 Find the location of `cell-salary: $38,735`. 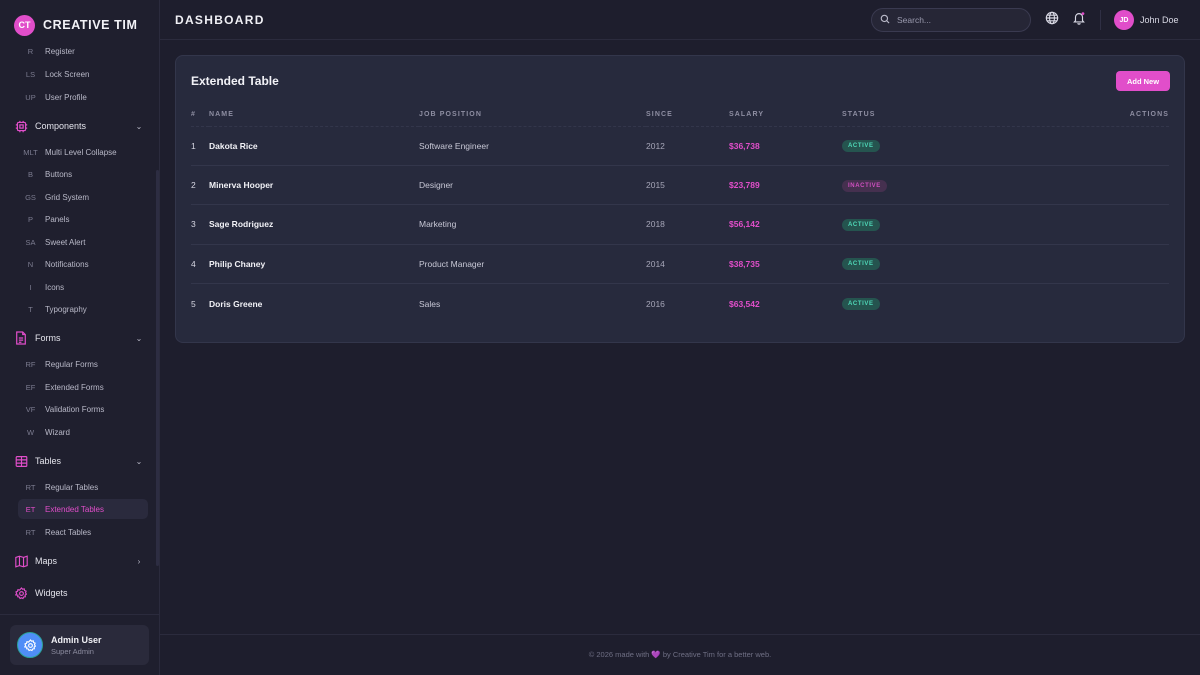

cell-salary: $38,735 is located at coordinates (785, 264).